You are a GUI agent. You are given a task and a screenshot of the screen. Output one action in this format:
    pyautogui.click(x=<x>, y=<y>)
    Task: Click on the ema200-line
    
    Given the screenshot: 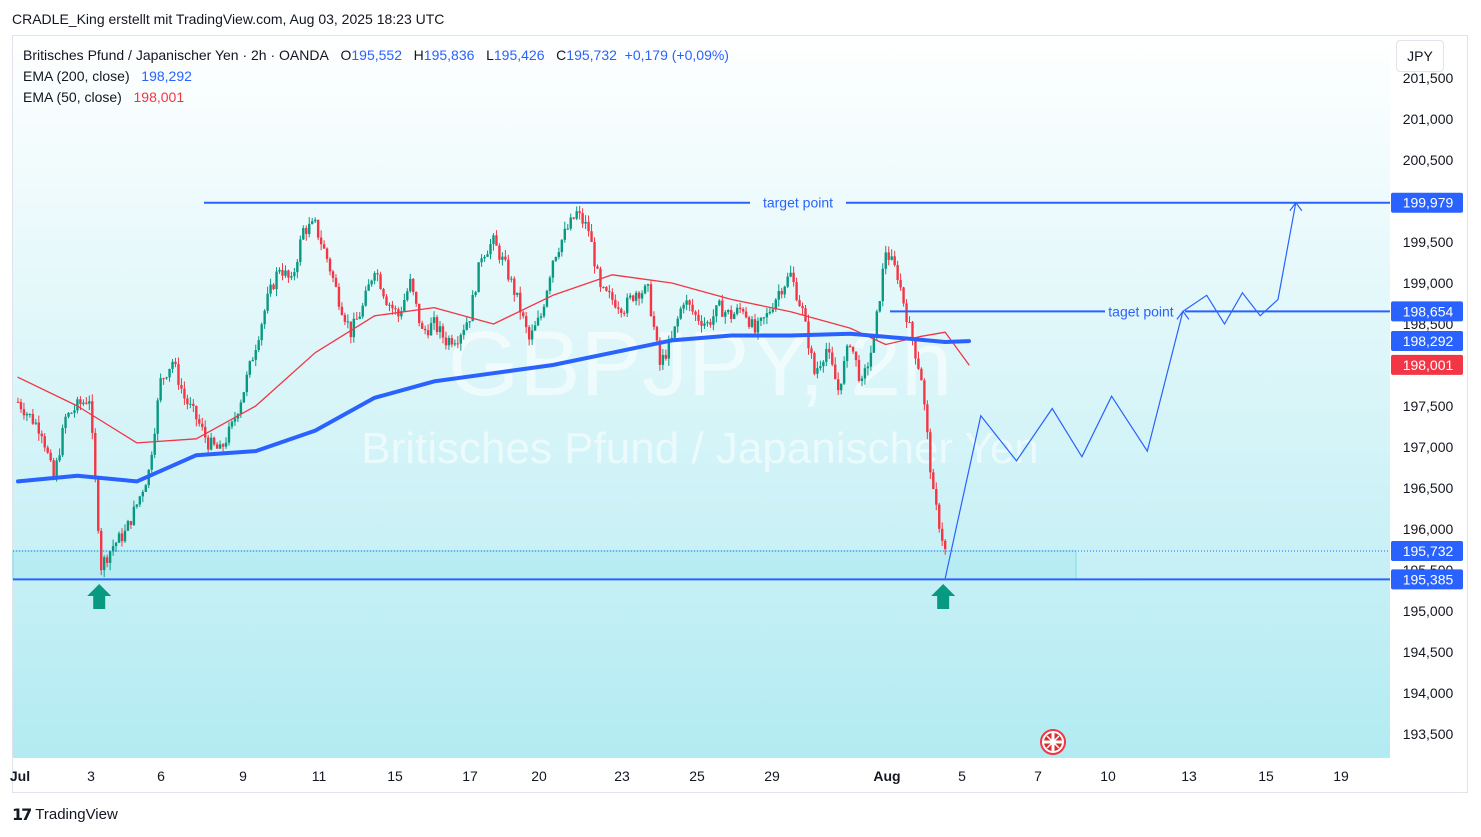 What is the action you would take?
    pyautogui.click(x=493, y=407)
    